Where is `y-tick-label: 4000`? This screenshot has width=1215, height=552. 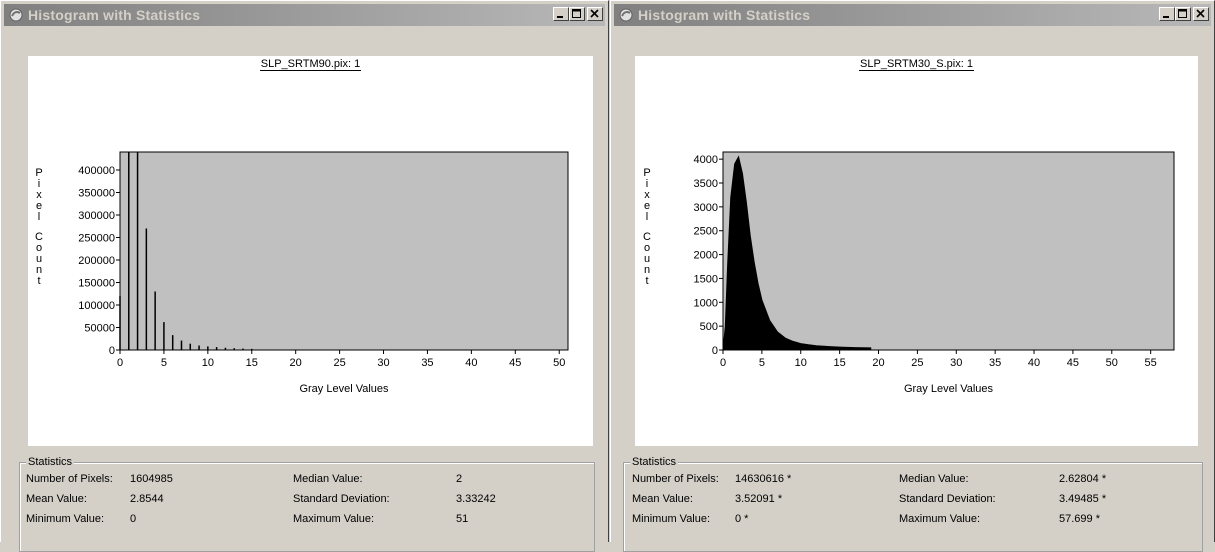
y-tick-label: 4000 is located at coordinates (706, 160).